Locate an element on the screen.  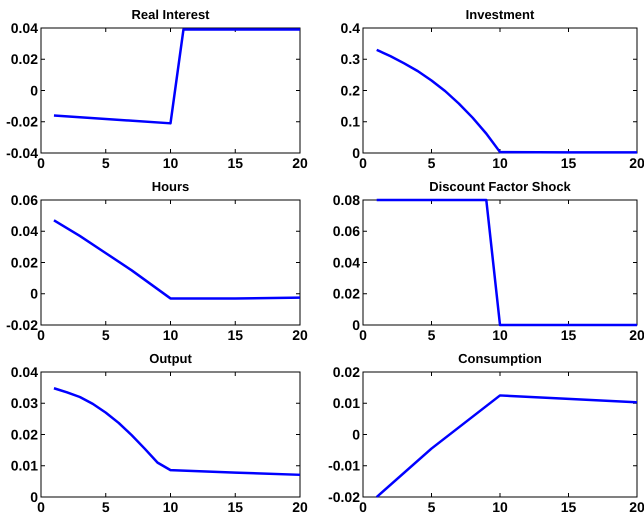
y-tick-label: -0.01 is located at coordinates (344, 466).